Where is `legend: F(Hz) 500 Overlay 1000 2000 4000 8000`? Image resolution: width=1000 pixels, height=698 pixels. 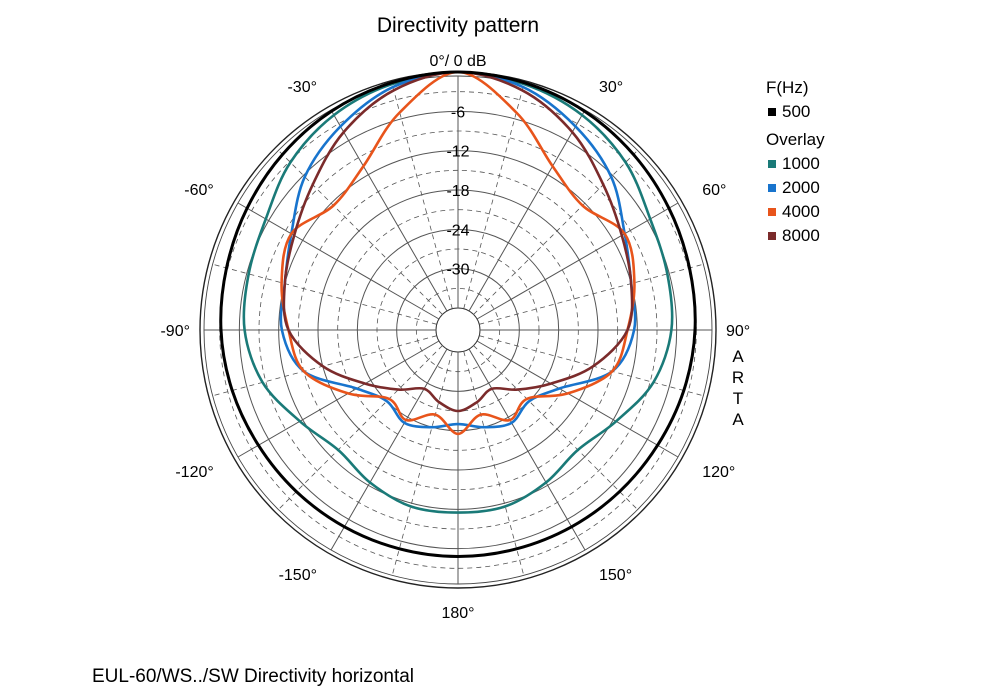 legend: F(Hz) 500 Overlay 1000 2000 4000 8000 is located at coordinates (795, 162).